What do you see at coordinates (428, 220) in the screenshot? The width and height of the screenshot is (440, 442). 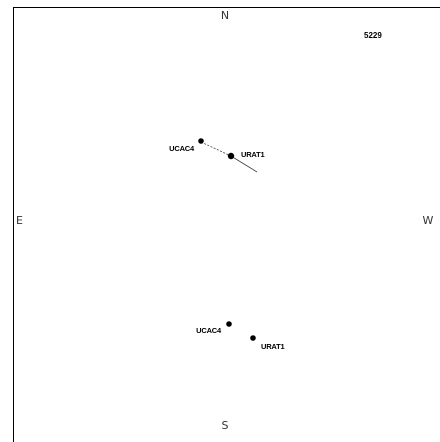 I see `west-label: W` at bounding box center [428, 220].